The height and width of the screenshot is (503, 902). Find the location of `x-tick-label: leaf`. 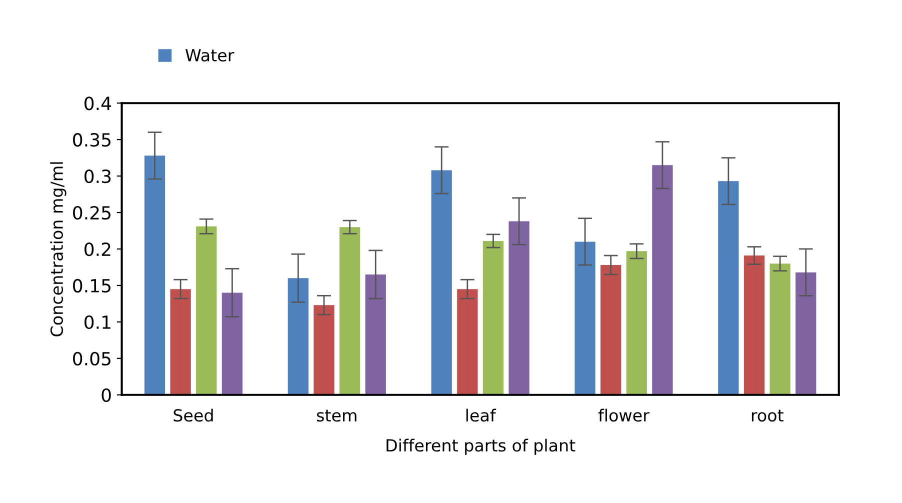

x-tick-label: leaf is located at coordinates (481, 415).